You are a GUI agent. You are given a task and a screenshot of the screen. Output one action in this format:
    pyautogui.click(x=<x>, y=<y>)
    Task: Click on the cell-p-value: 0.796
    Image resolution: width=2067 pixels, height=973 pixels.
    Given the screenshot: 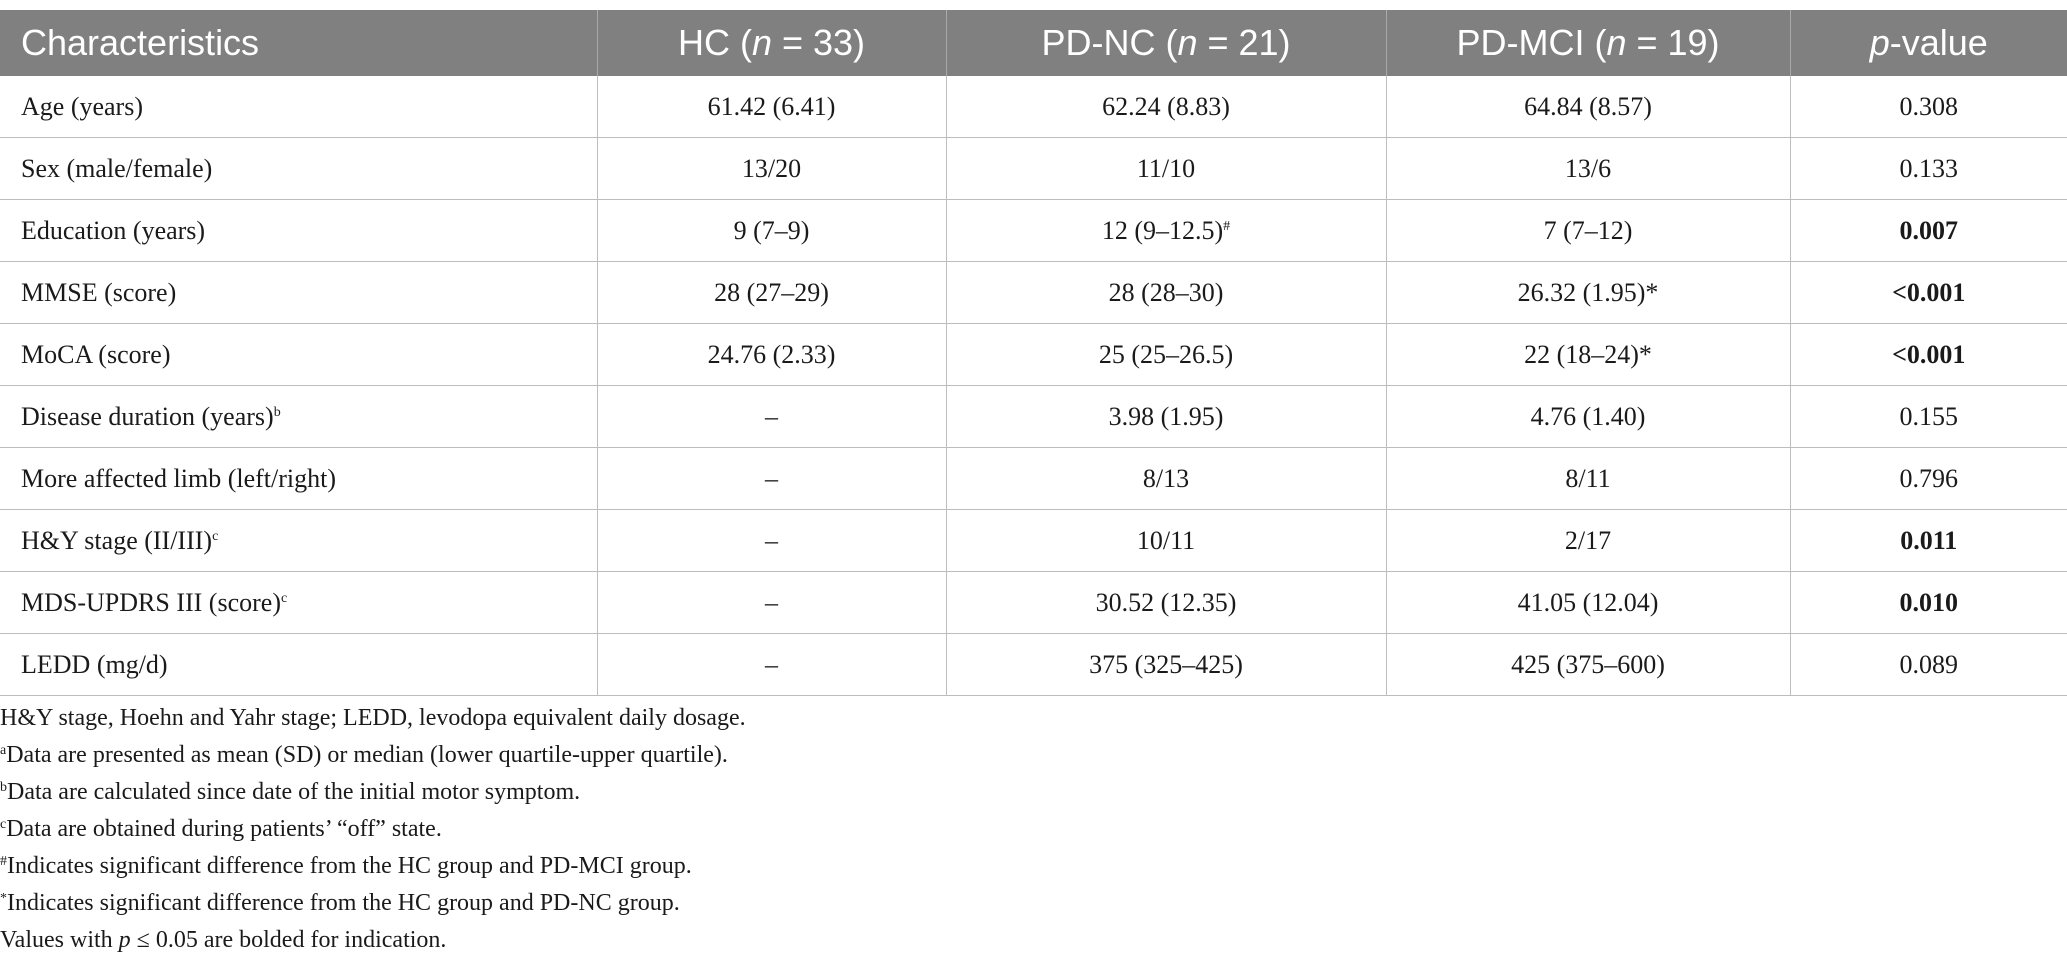 What is the action you would take?
    pyautogui.click(x=1928, y=478)
    